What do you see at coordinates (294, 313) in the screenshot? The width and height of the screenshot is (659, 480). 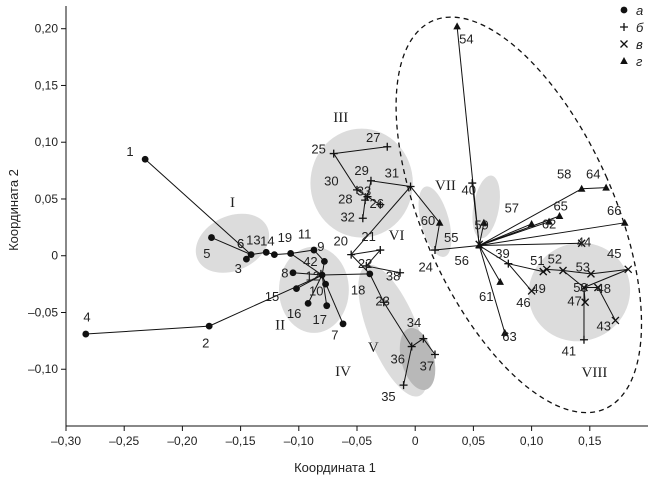 I see `point-label-16: 16` at bounding box center [294, 313].